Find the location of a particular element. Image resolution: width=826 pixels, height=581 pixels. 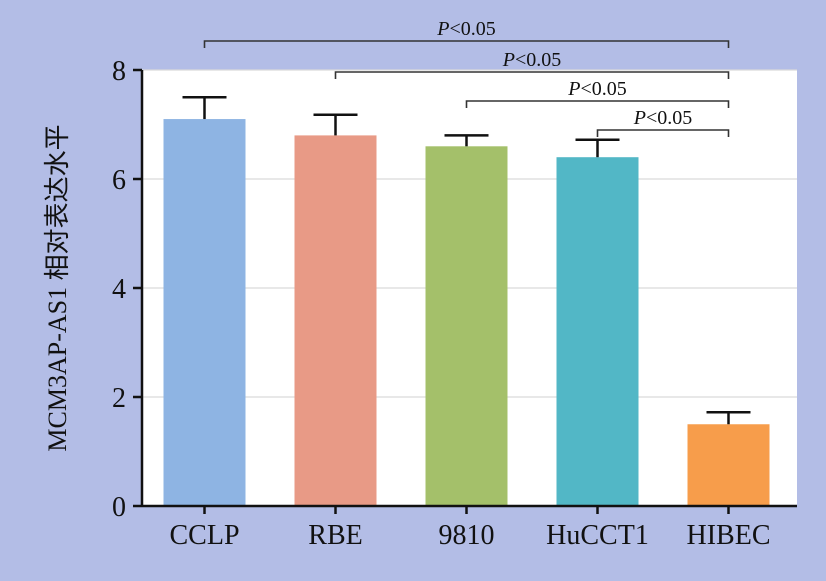

category-label-9810: 9810 is located at coordinates (467, 535).